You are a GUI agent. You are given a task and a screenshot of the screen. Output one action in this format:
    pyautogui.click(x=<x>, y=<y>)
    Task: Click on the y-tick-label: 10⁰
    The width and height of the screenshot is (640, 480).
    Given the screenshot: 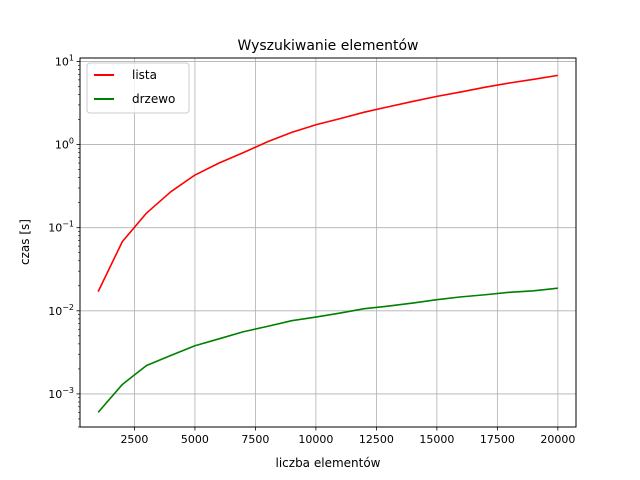 What is the action you would take?
    pyautogui.click(x=64, y=144)
    